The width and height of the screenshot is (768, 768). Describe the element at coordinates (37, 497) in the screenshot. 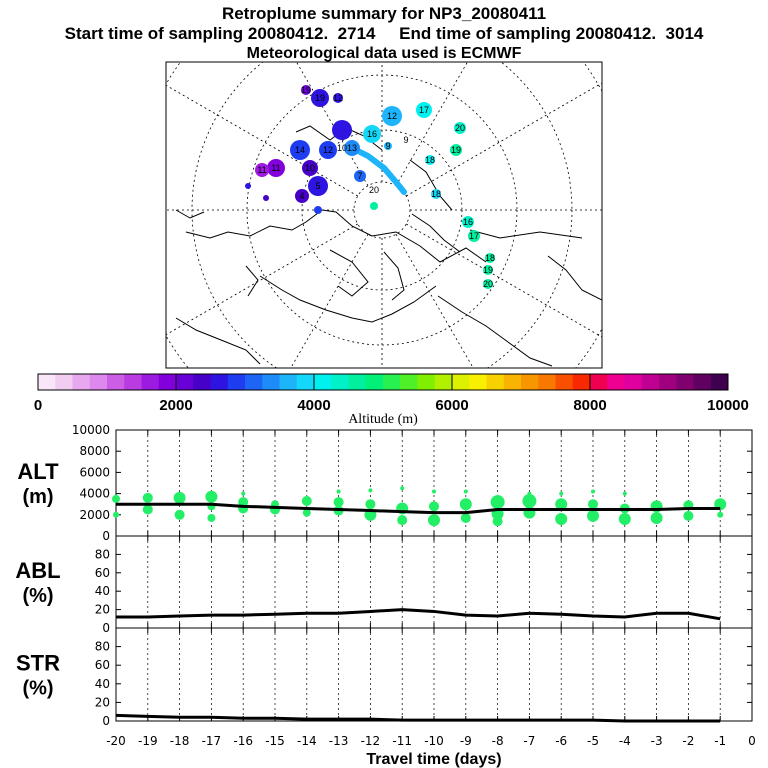

I see `panel-unit-label: (m)` at that location.